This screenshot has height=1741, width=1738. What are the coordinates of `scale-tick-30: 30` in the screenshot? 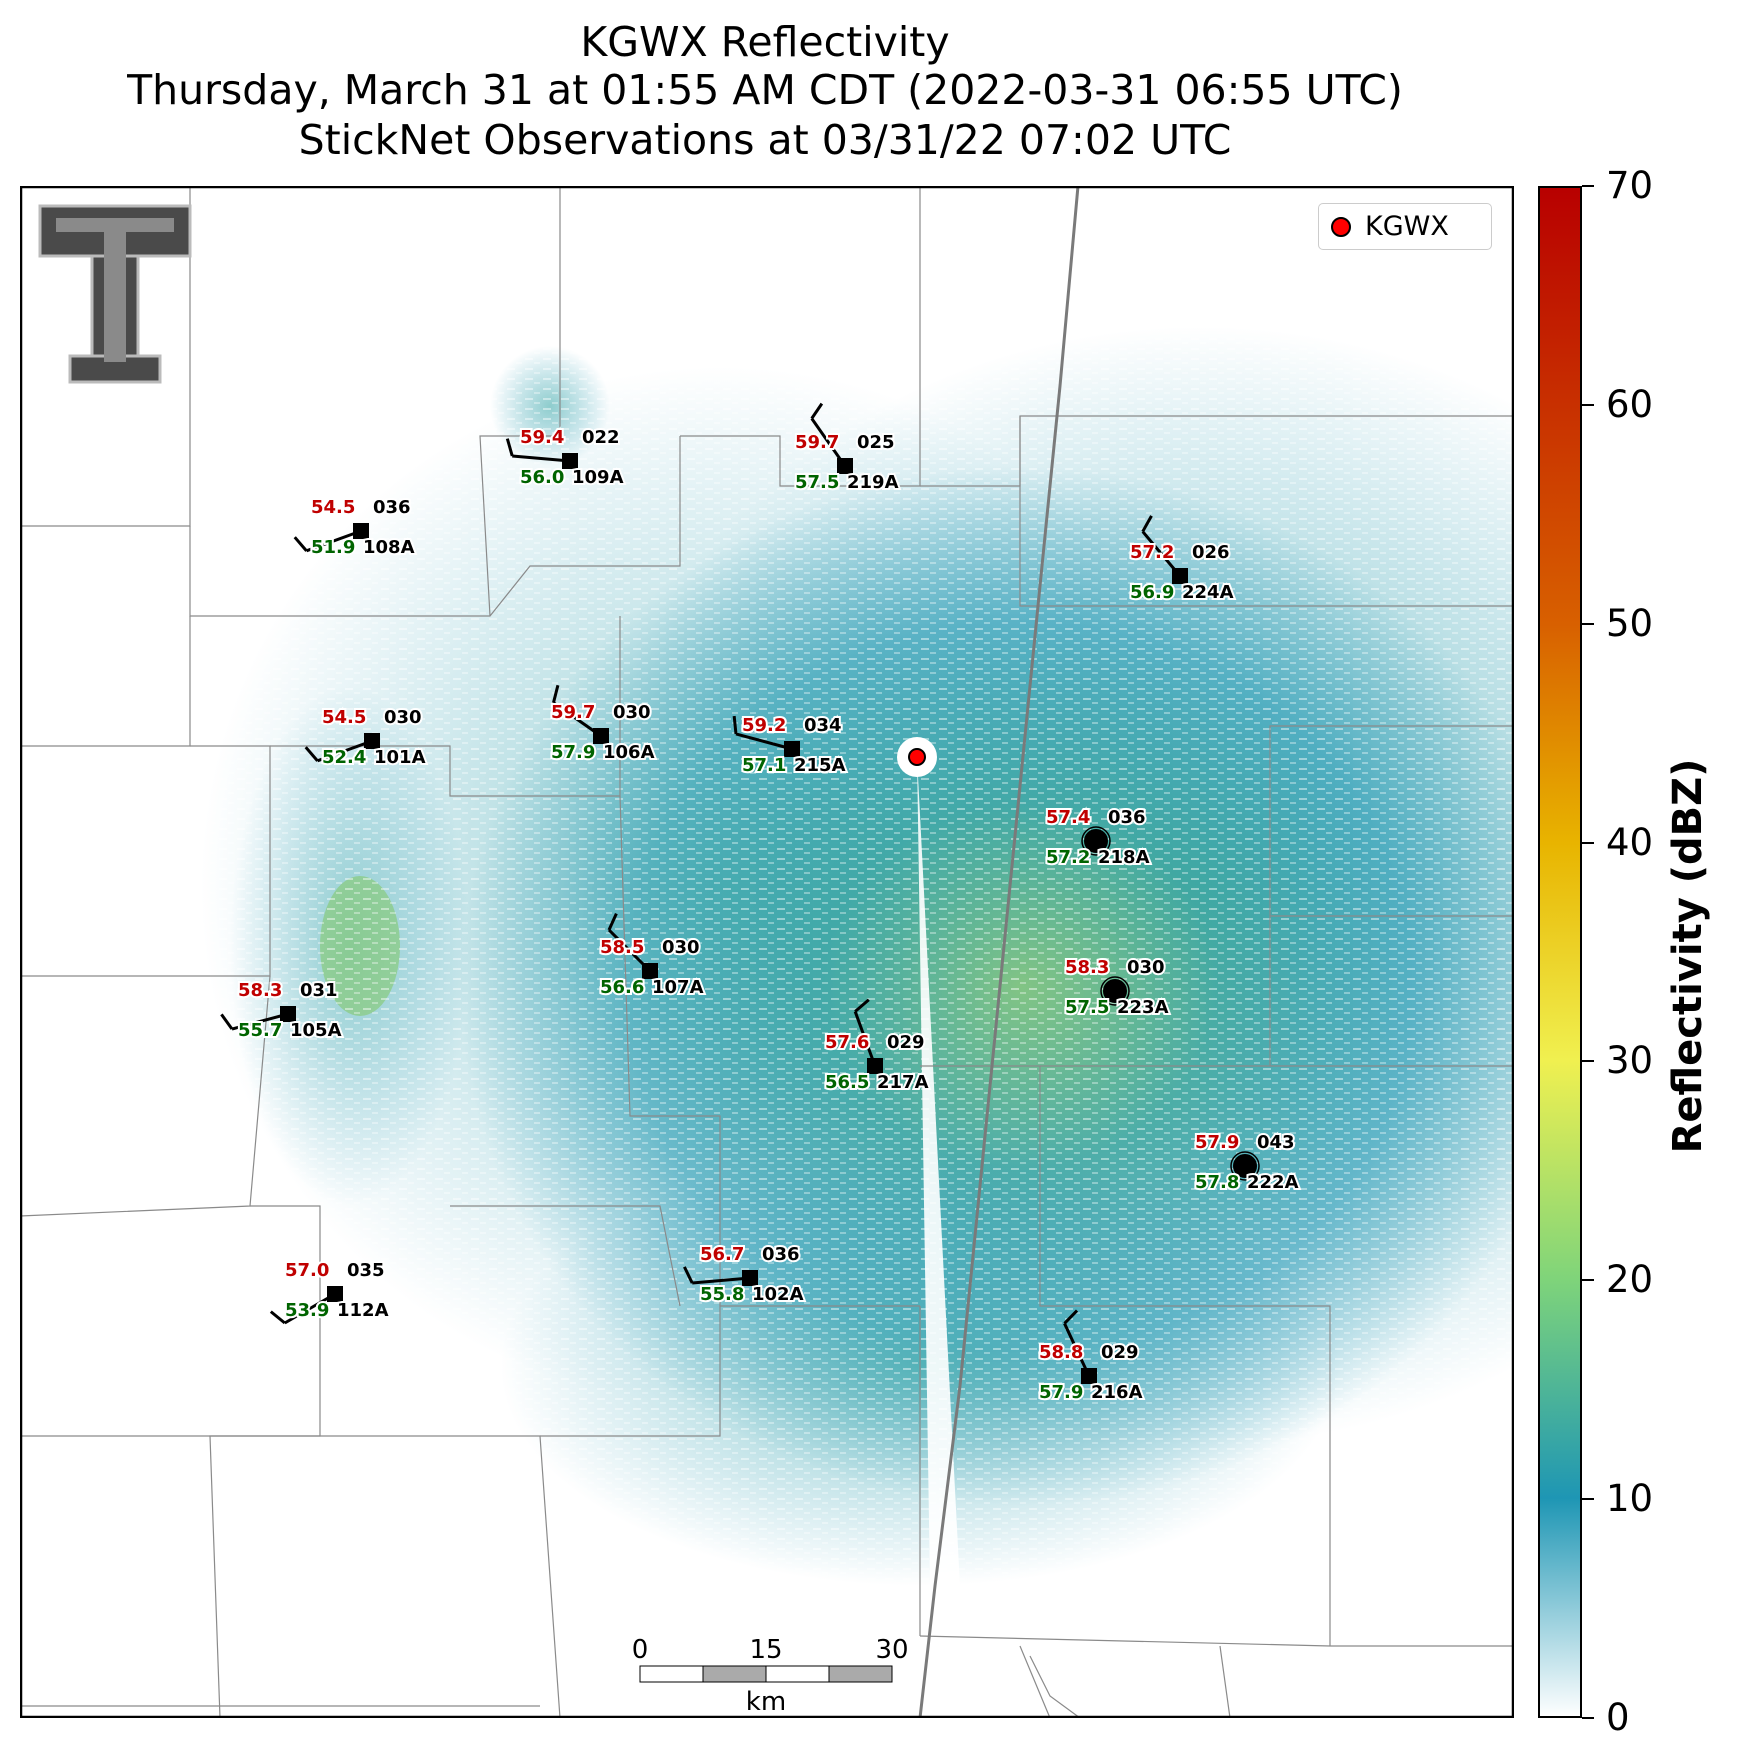 It's located at (891, 1650).